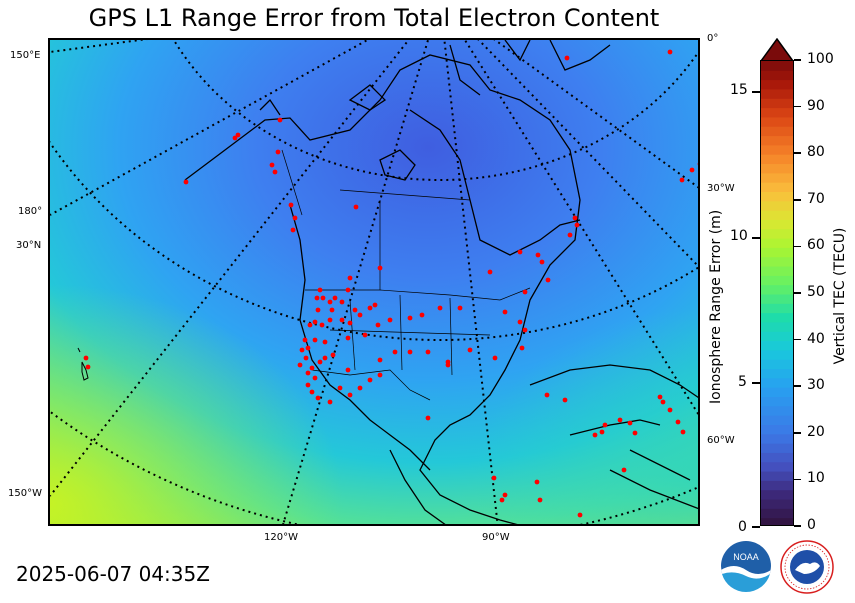 The height and width of the screenshot is (603, 855). Describe the element at coordinates (25, 493) in the screenshot. I see `lon-label-150w: 150°W` at that location.